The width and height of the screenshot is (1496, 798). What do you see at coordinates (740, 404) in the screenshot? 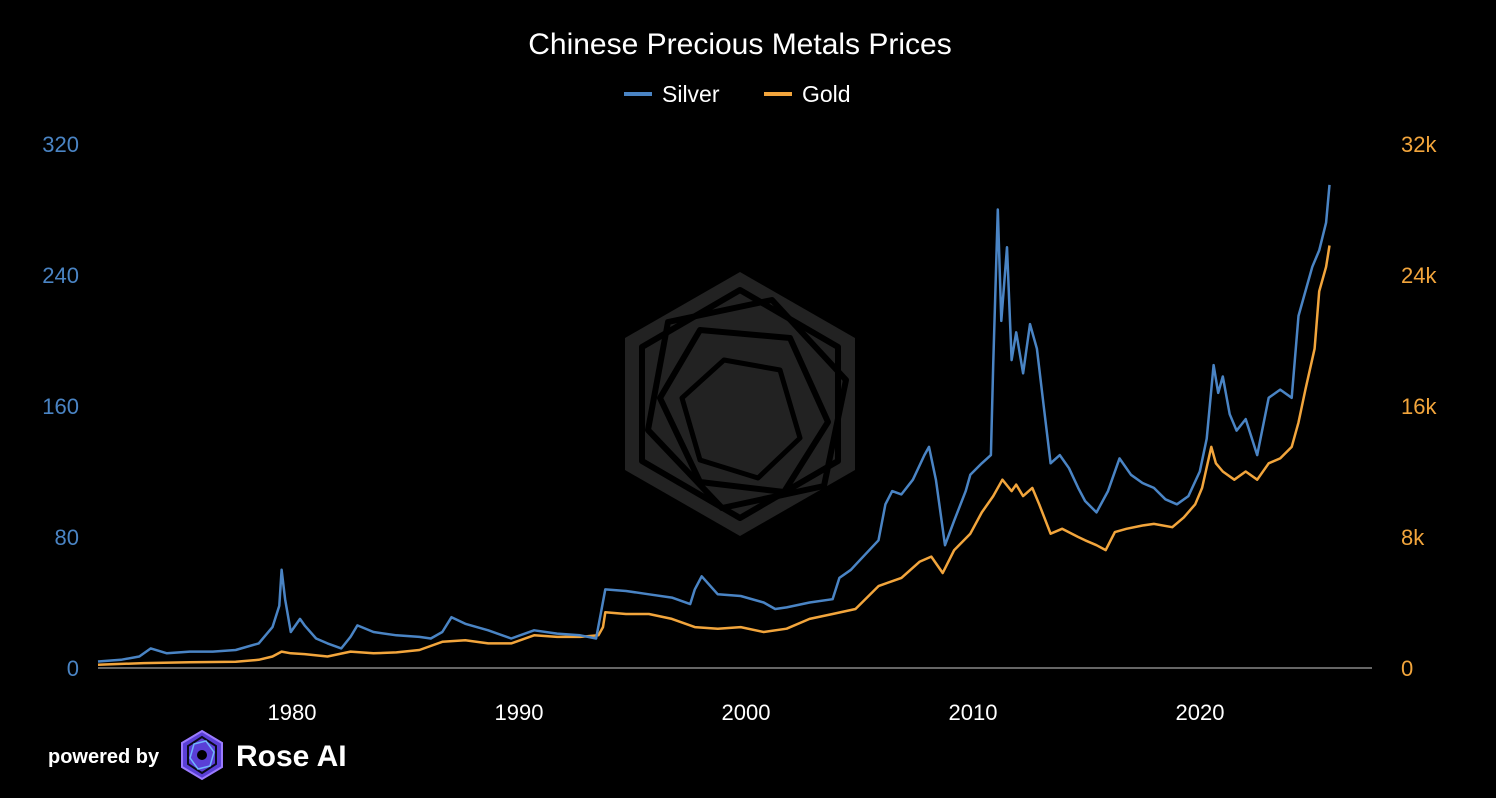
I see `watermark-logo-icon` at bounding box center [740, 404].